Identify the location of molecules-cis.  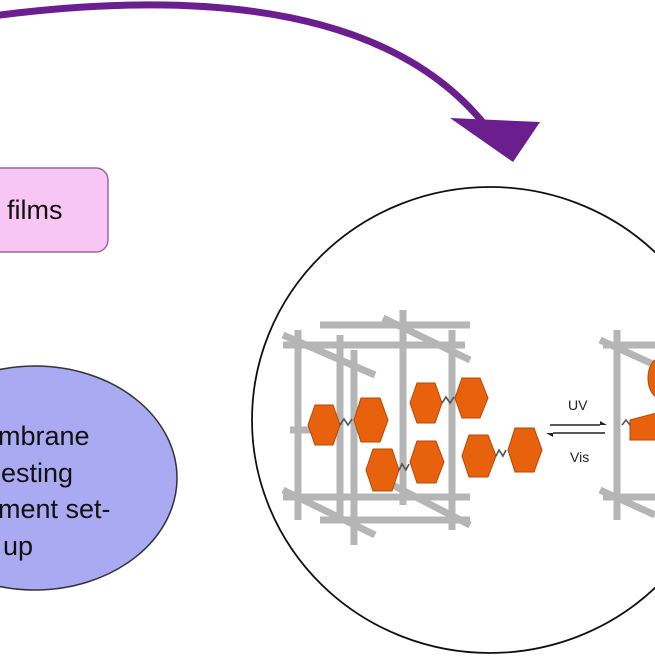
(642, 400).